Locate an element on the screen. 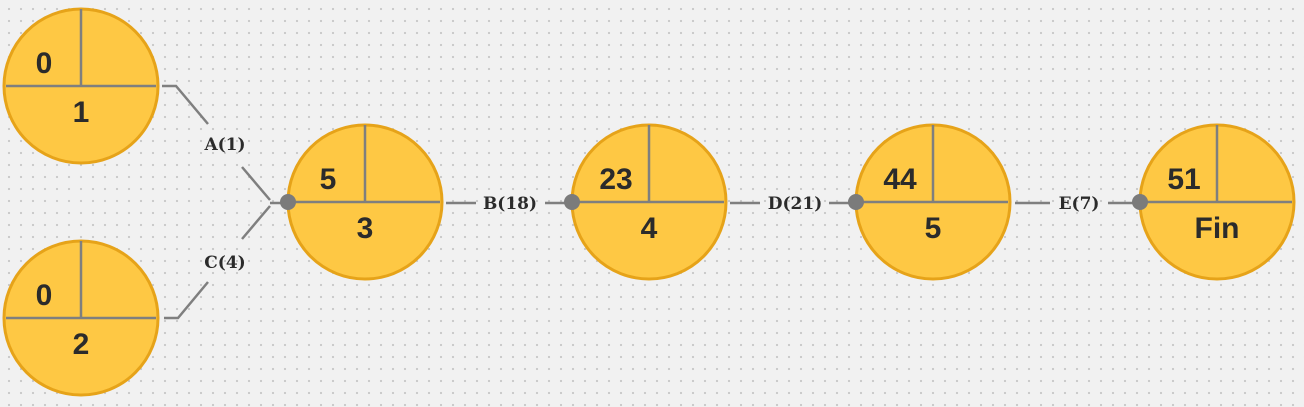 The height and width of the screenshot is (407, 1304). event-node-4: 23 4 is located at coordinates (649, 202).